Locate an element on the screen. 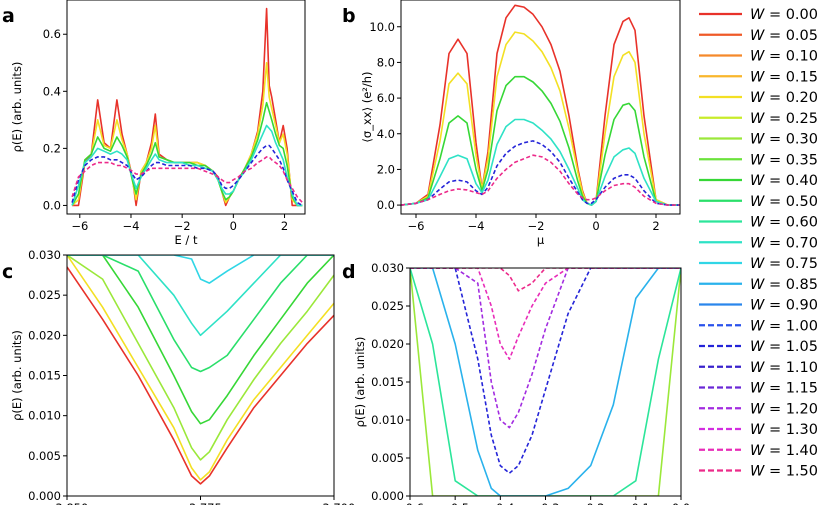 This screenshot has width=830, height=505. panel-b-ytick-label: 0.0 is located at coordinates (386, 205).